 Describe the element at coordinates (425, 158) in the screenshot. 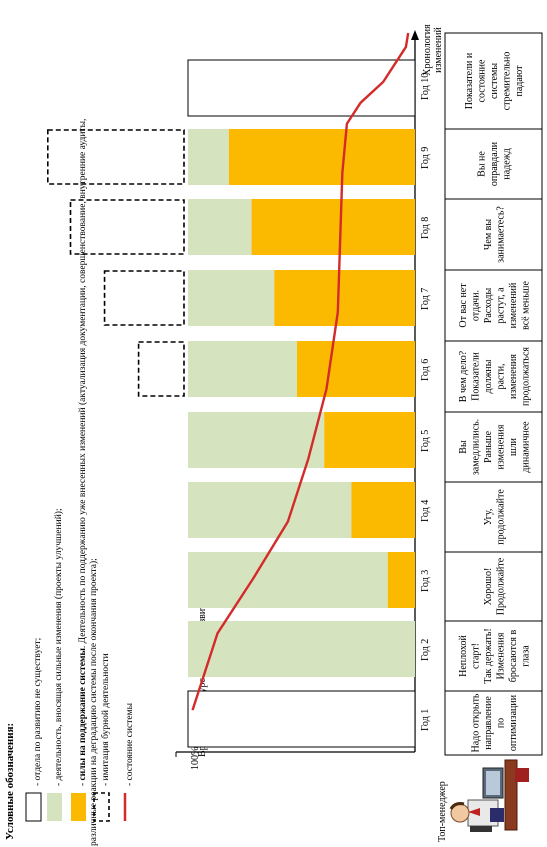

I see `xtick-label: Год 9` at that location.